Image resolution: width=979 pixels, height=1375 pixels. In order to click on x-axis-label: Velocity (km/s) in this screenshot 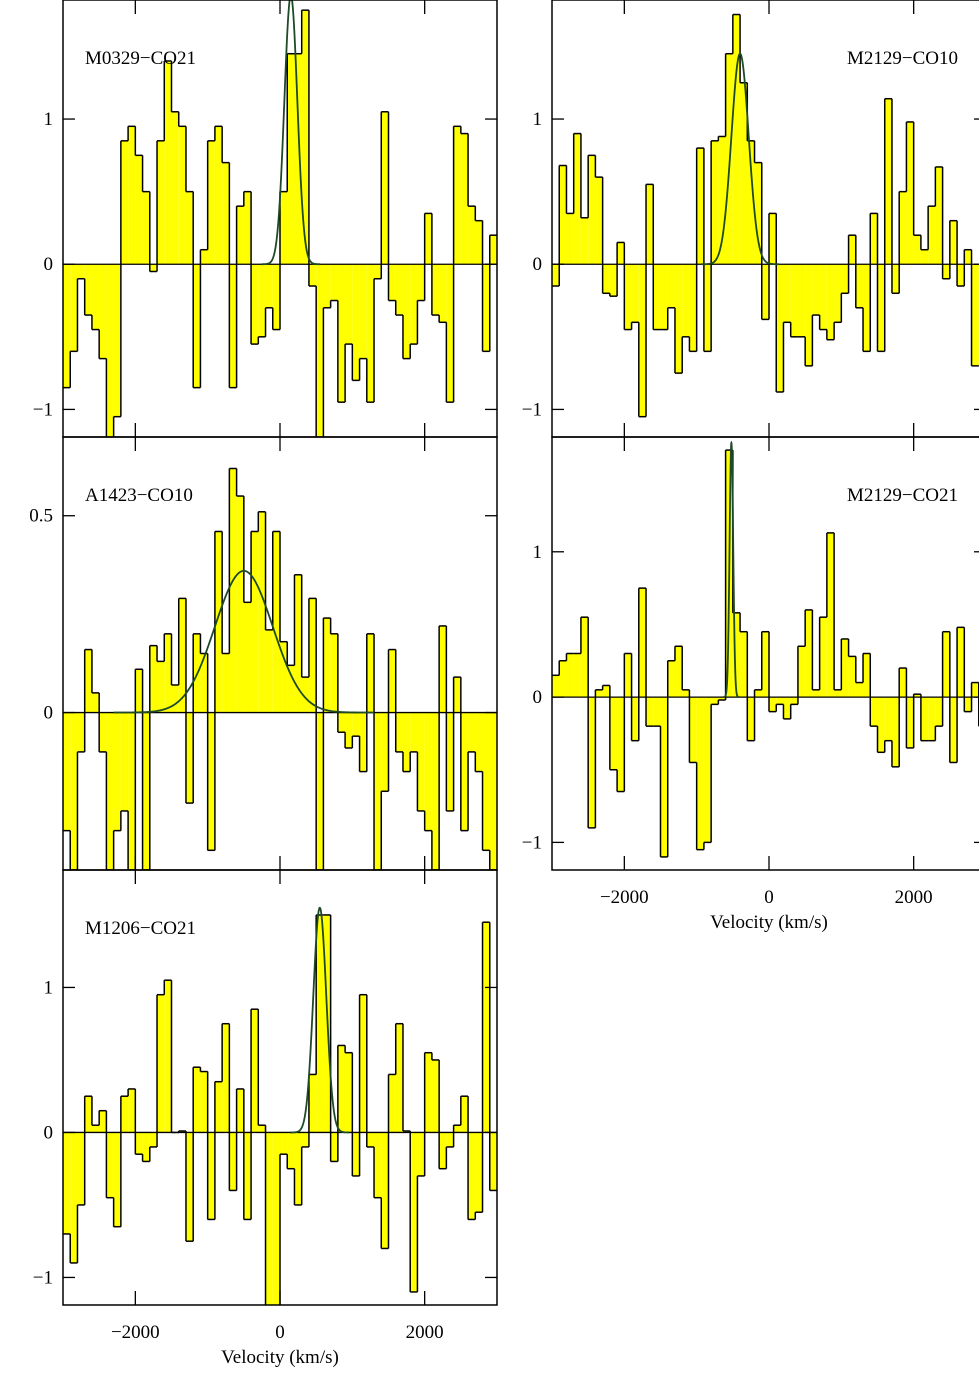, I will do `click(280, 1357)`.